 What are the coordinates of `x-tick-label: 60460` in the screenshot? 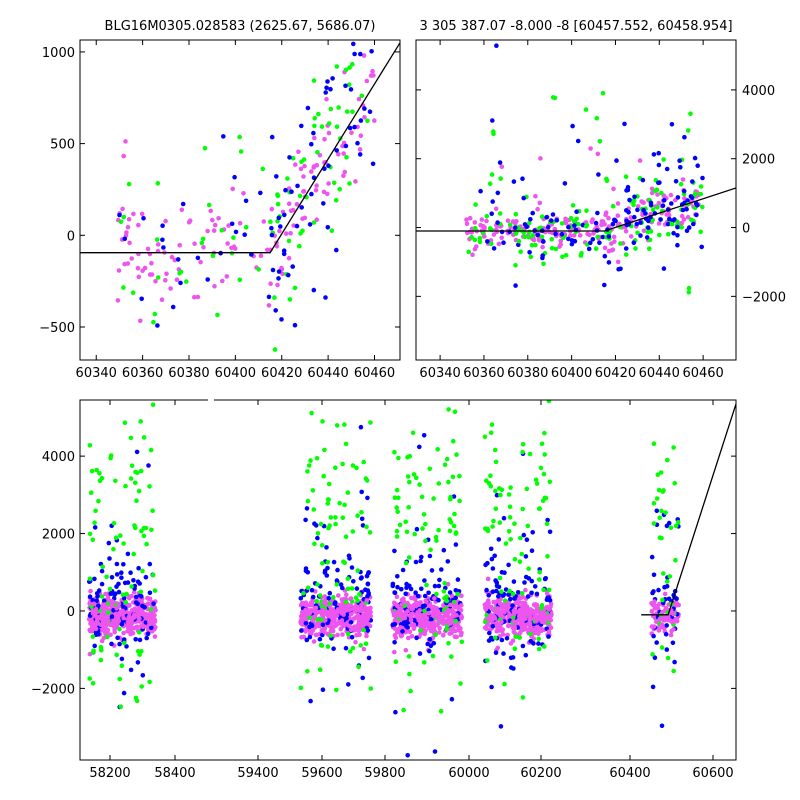 It's located at (702, 373).